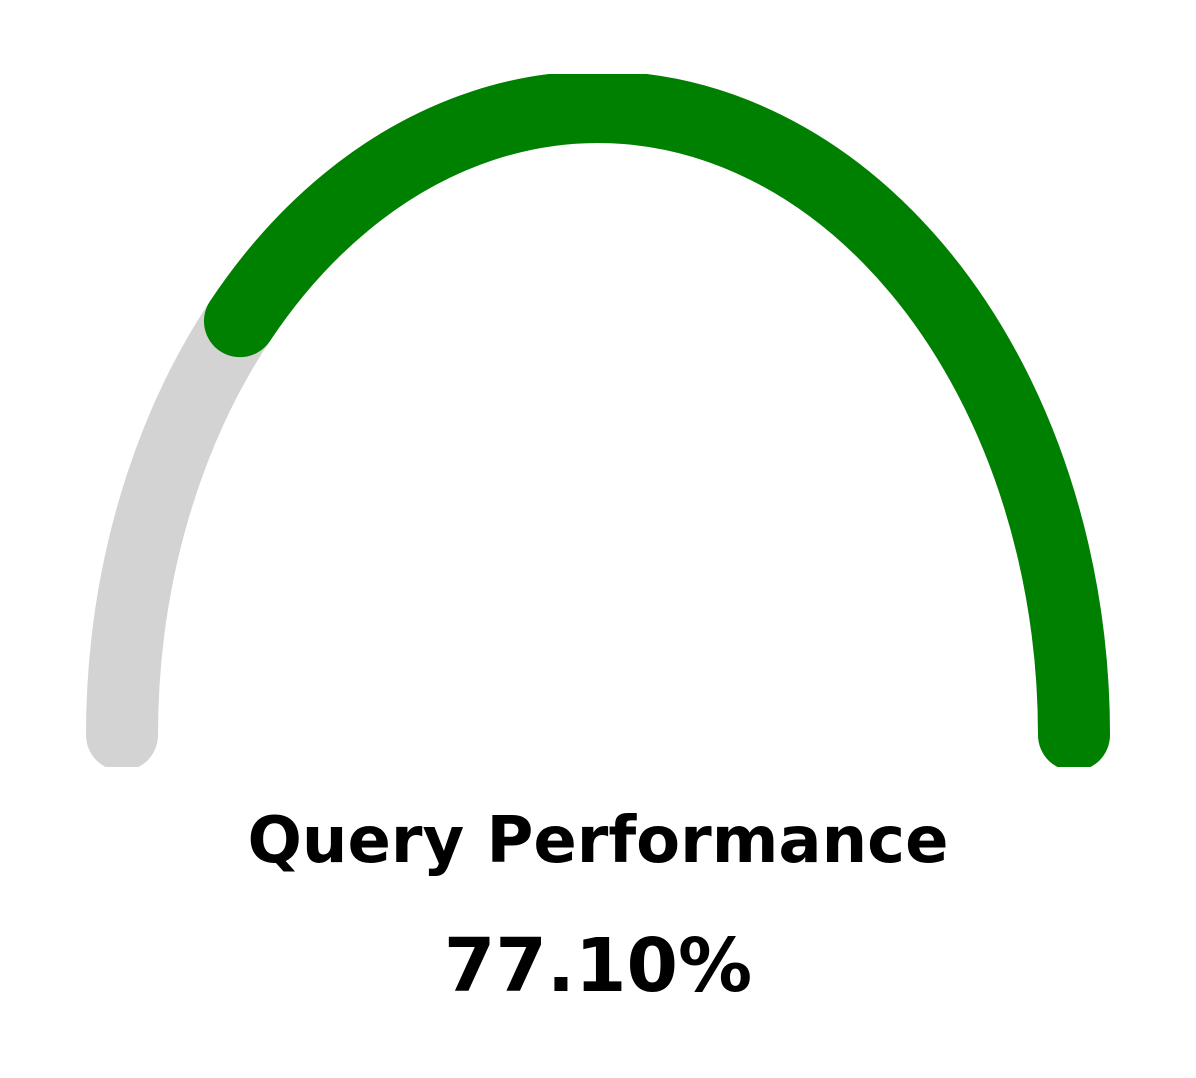 The image size is (1196, 1078). What do you see at coordinates (598, 841) in the screenshot?
I see `gauge-title: Query Performance` at bounding box center [598, 841].